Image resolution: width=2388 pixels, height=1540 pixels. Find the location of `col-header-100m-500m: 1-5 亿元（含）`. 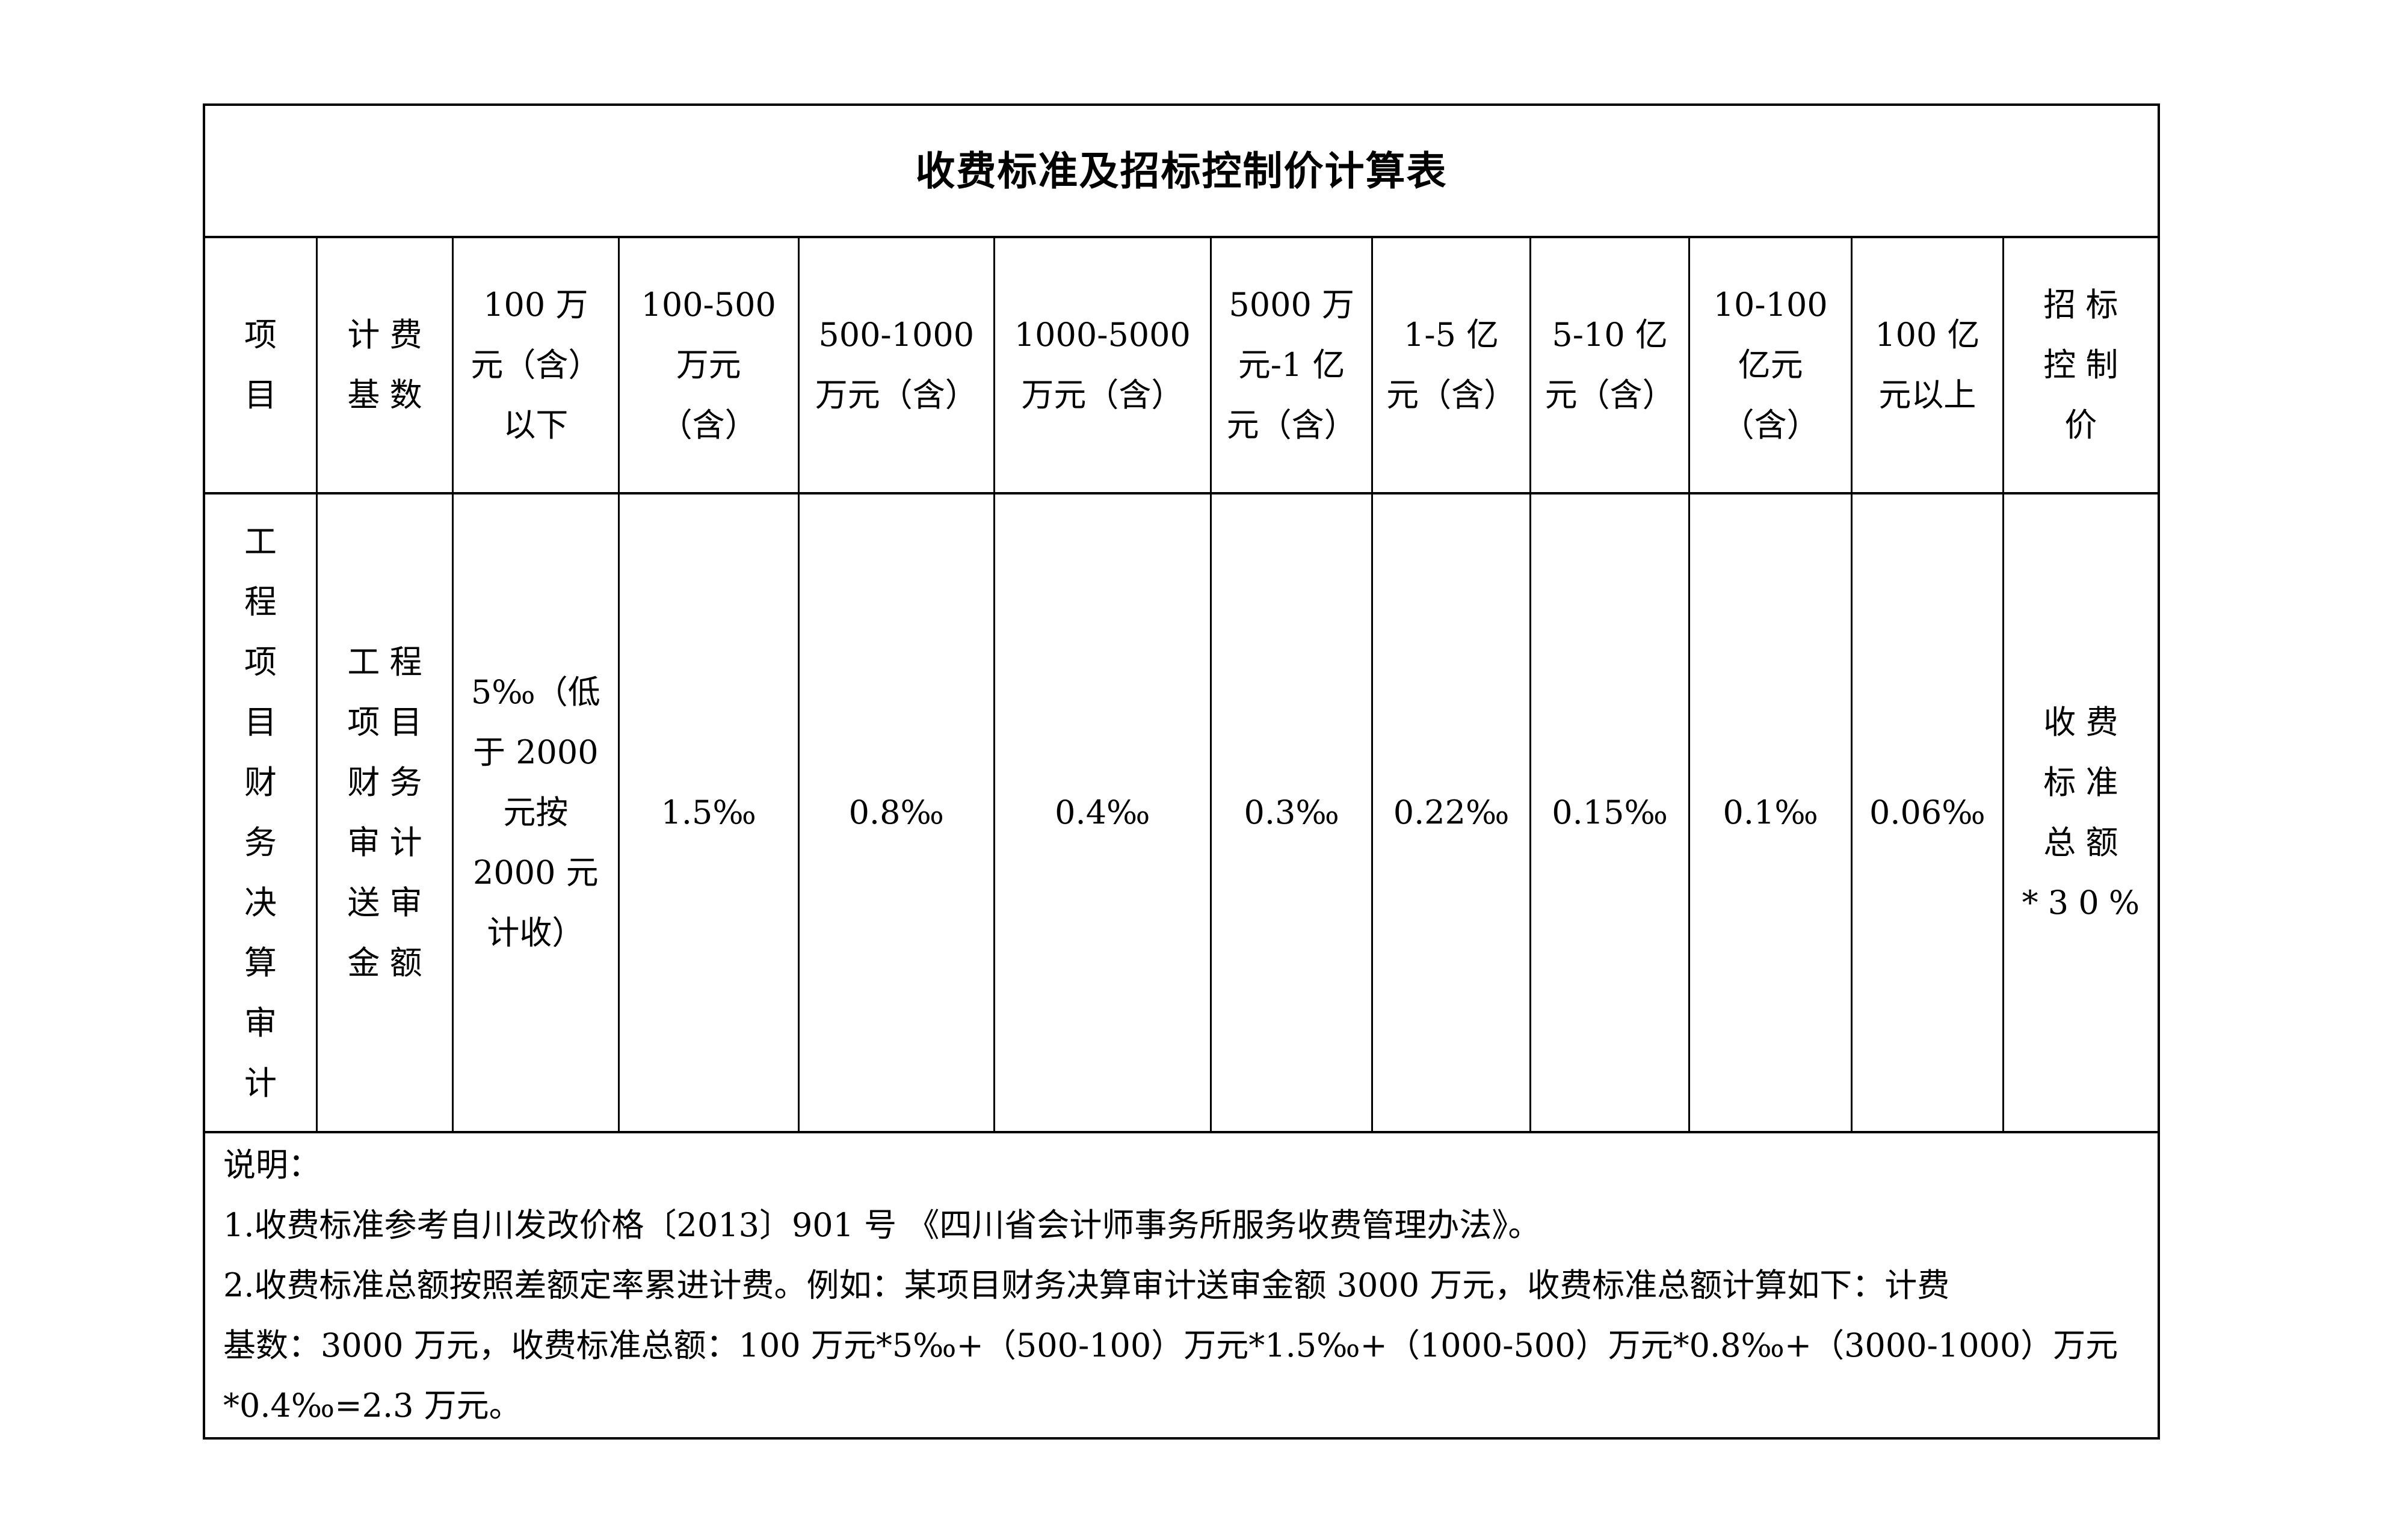

col-header-100m-500m: 1-5 亿元（含） is located at coordinates (1451, 365).